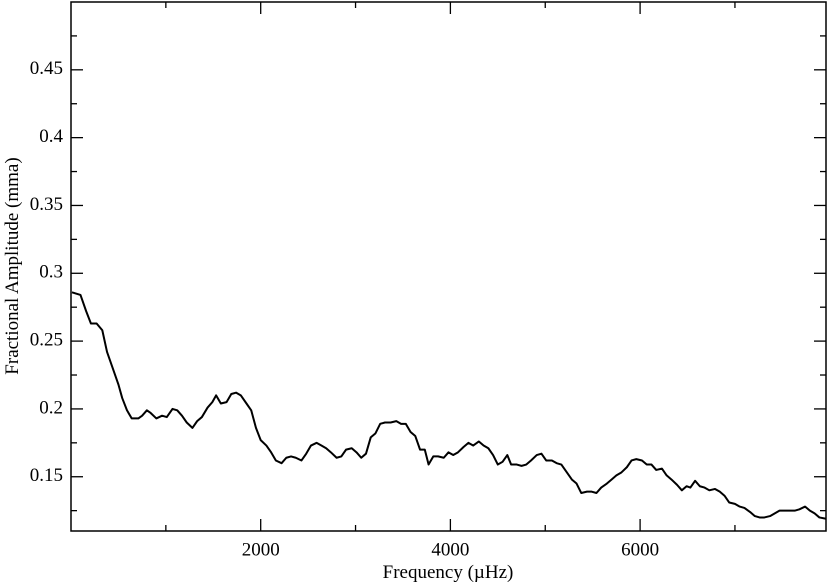 Image resolution: width=830 pixels, height=582 pixels. I want to click on y-axis-label: Fractional Amplitude (mma), so click(12, 265).